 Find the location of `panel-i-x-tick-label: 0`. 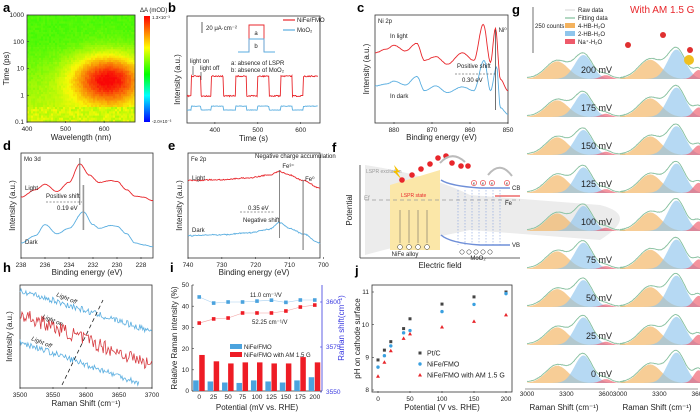

panel-i-x-tick-label: 0 is located at coordinates (199, 397).